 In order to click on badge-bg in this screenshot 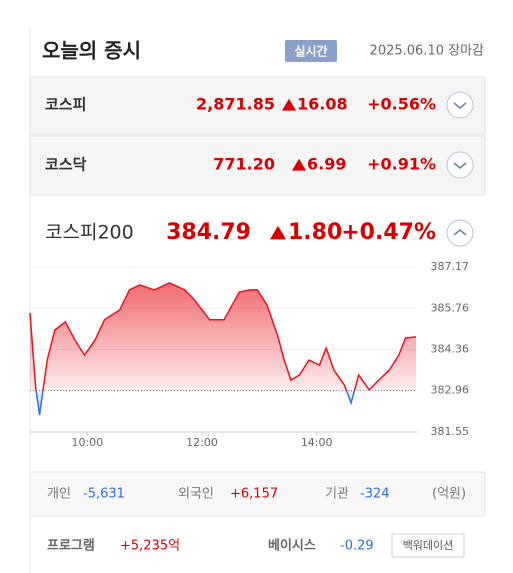, I will do `click(311, 51)`.